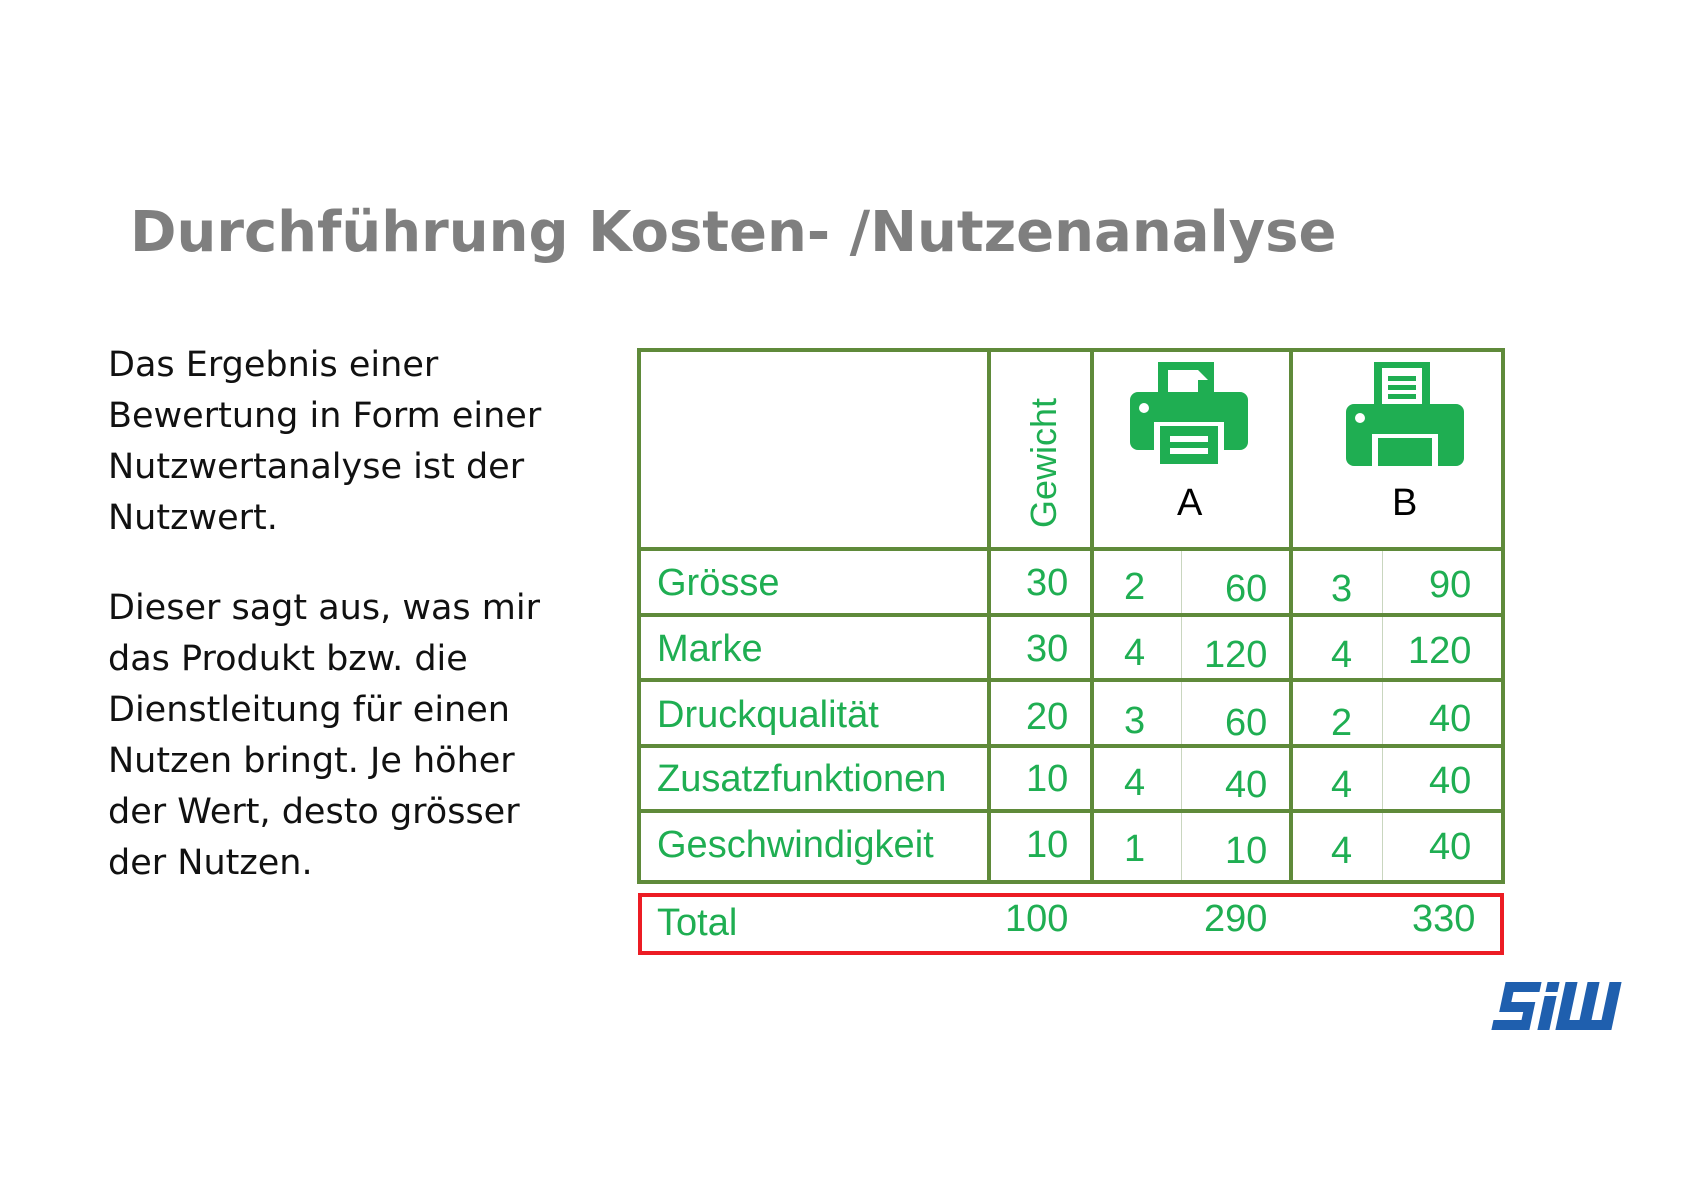 The height and width of the screenshot is (1190, 1683). Describe the element at coordinates (324, 608) in the screenshot. I see `text-line: Dieser sagt aus, was mir` at that location.